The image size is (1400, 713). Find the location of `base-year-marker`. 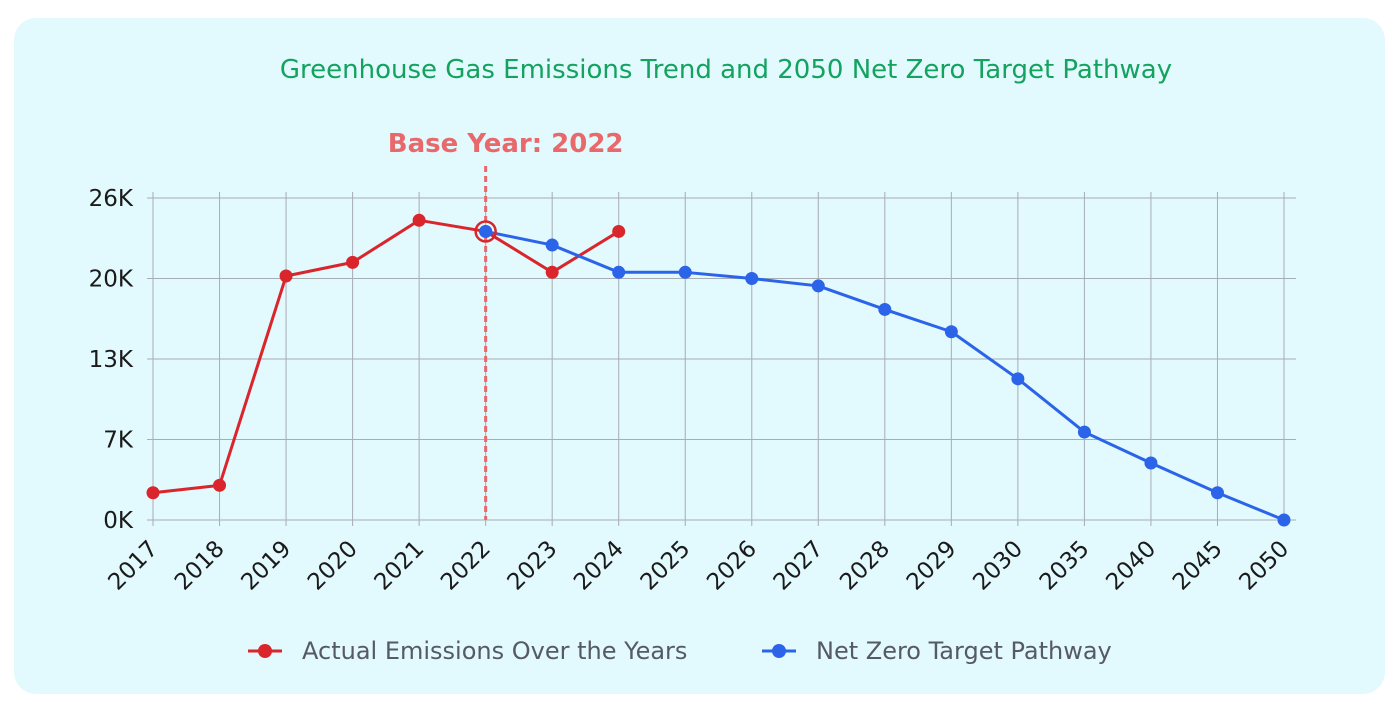

base-year-marker is located at coordinates (485, 231).